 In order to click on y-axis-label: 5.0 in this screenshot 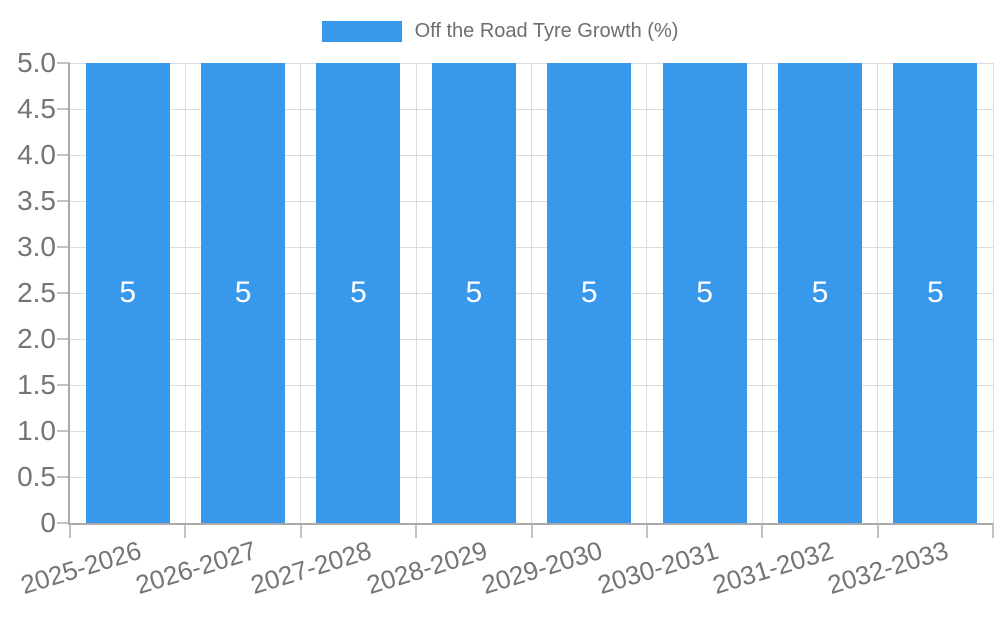, I will do `click(36, 62)`.